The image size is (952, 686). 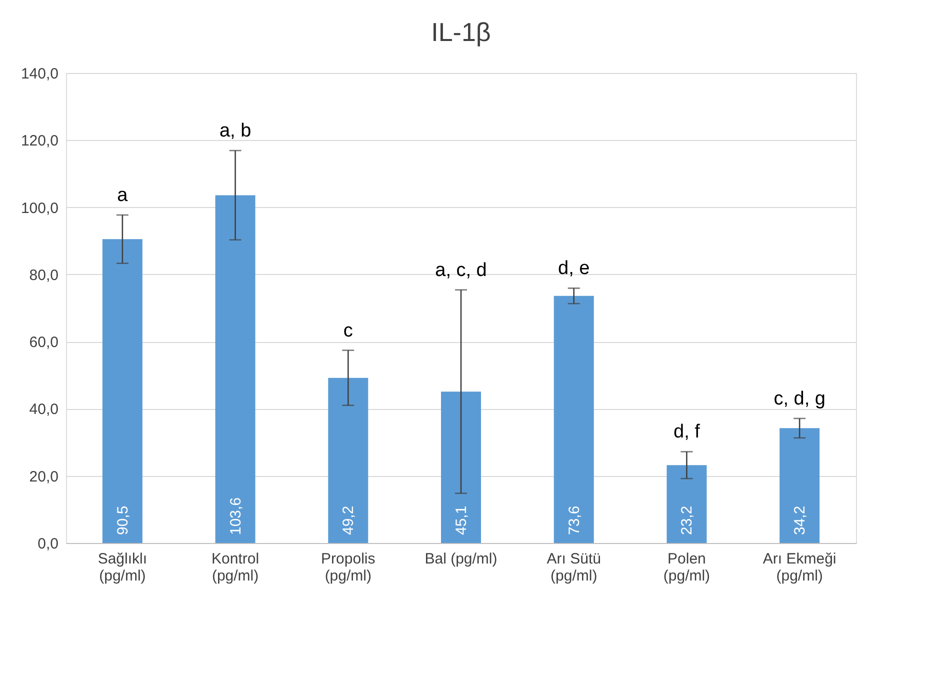 What do you see at coordinates (236, 567) in the screenshot?
I see `x-tick-label: Kontrol (pg/ml)` at bounding box center [236, 567].